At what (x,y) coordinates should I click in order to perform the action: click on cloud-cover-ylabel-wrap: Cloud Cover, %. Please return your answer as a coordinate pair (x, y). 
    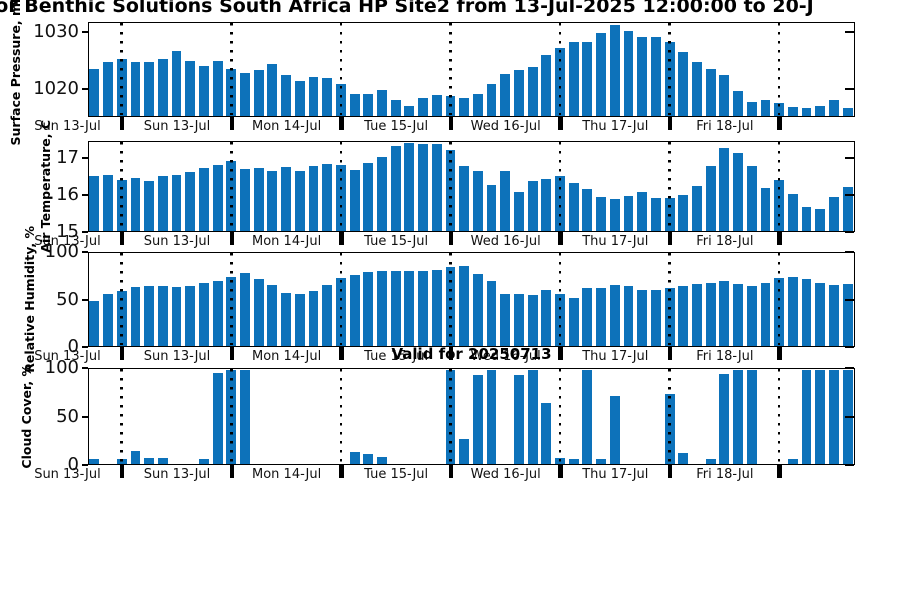
    Looking at the image, I should click on (26, 416).